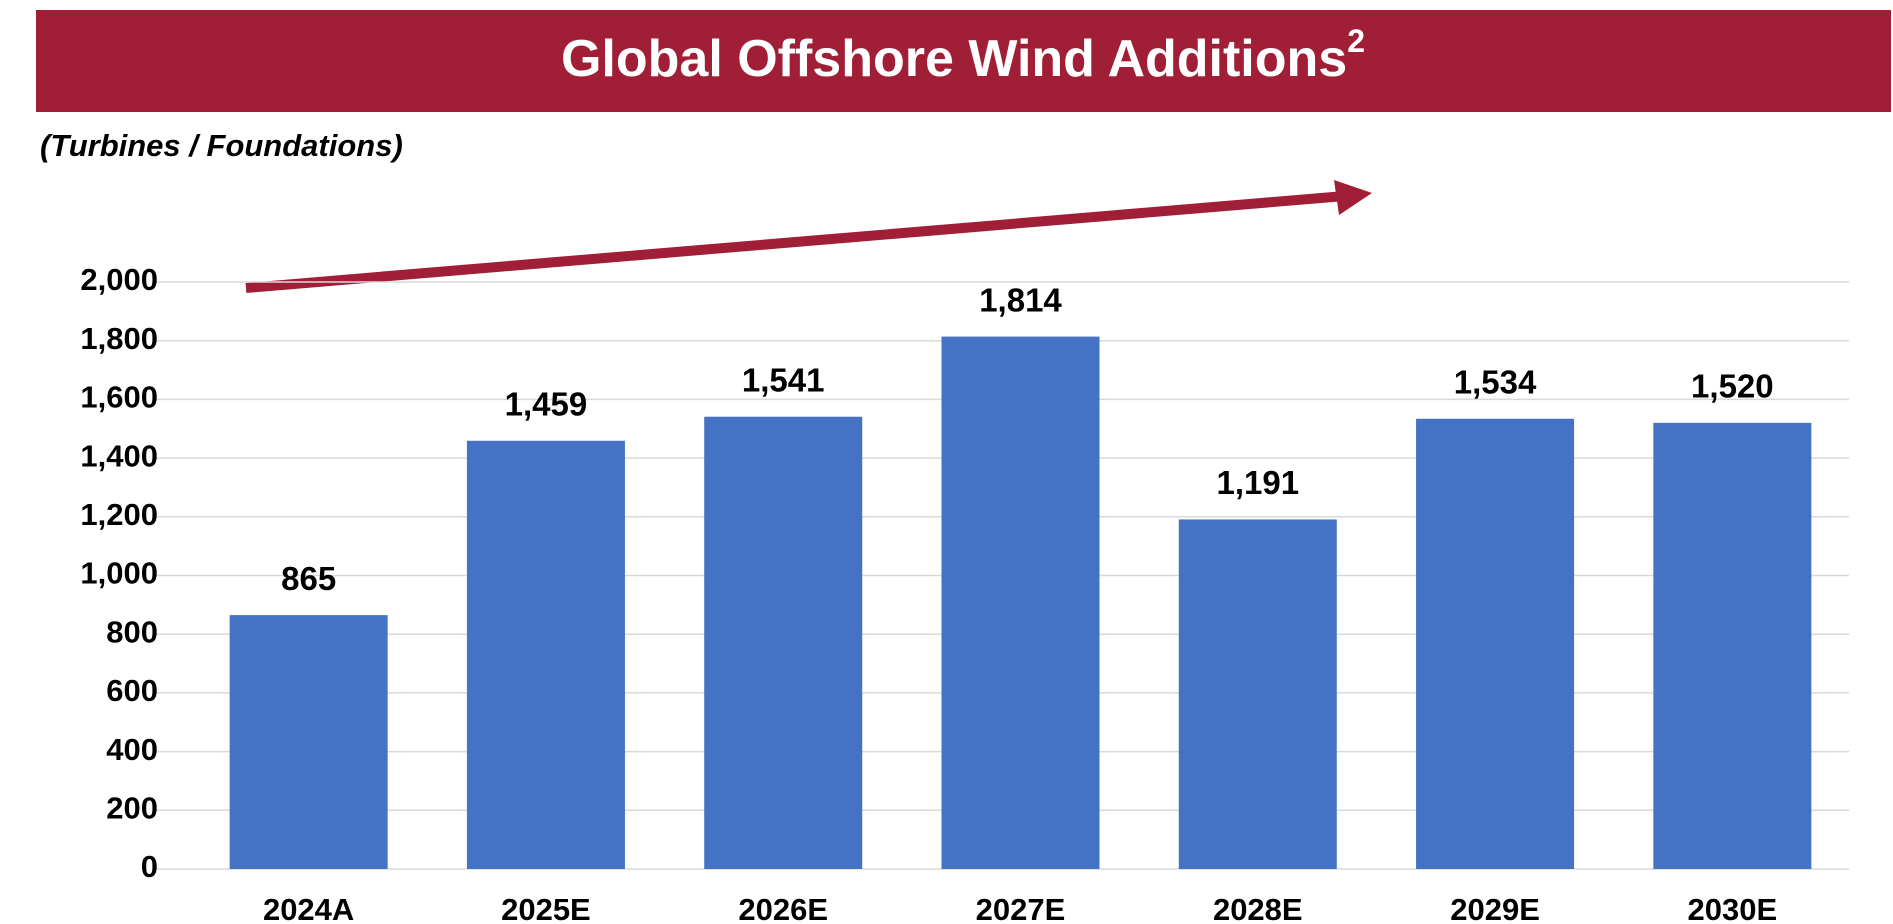 The height and width of the screenshot is (924, 1893). What do you see at coordinates (1732, 386) in the screenshot?
I see `data-label: 1,520` at bounding box center [1732, 386].